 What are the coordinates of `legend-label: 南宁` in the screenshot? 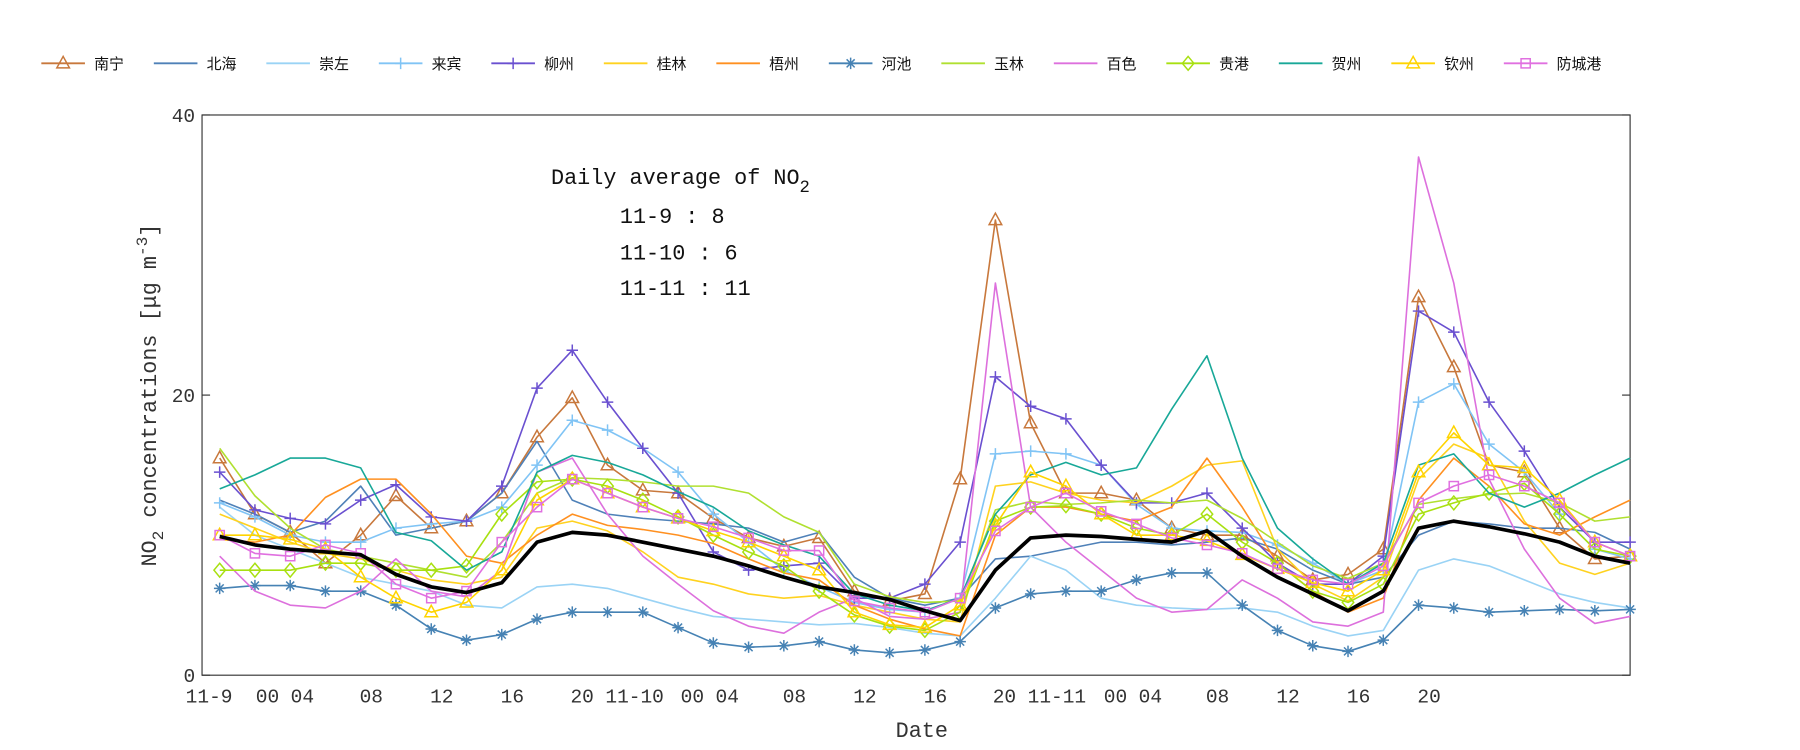 It's located at (109, 64).